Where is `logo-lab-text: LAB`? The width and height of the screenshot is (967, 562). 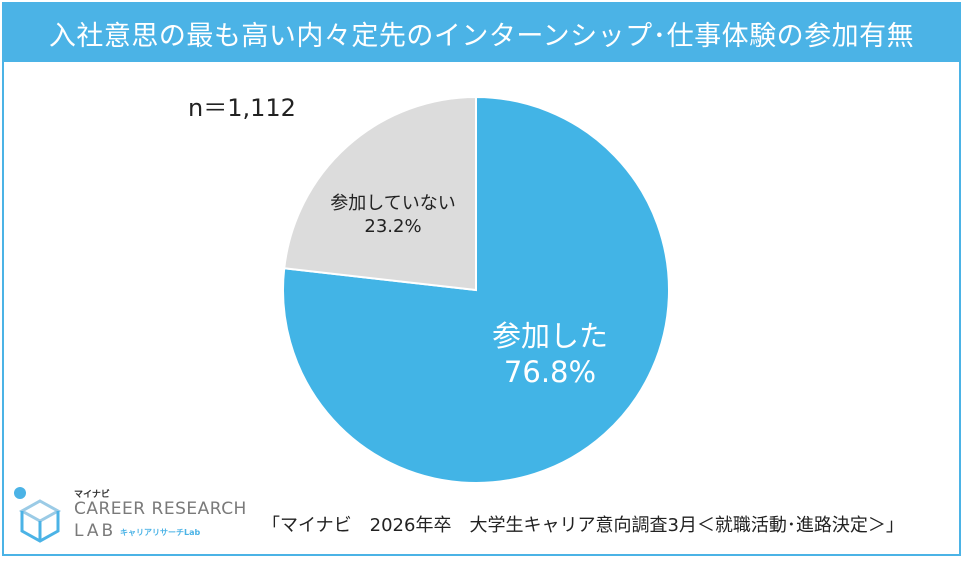 logo-lab-text: LAB is located at coordinates (95, 531).